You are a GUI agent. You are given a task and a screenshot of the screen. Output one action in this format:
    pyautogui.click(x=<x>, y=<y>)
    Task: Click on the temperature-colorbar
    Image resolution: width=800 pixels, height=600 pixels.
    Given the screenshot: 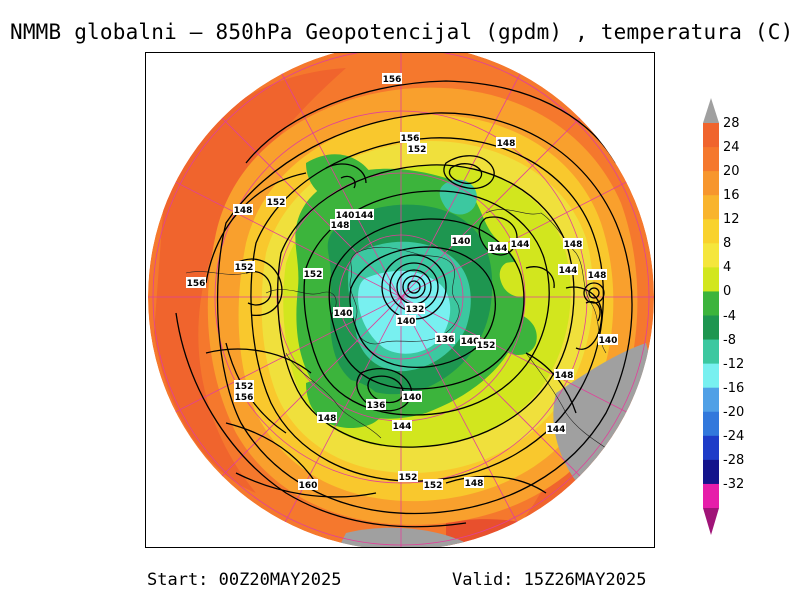 What is the action you would take?
    pyautogui.click(x=711, y=316)
    